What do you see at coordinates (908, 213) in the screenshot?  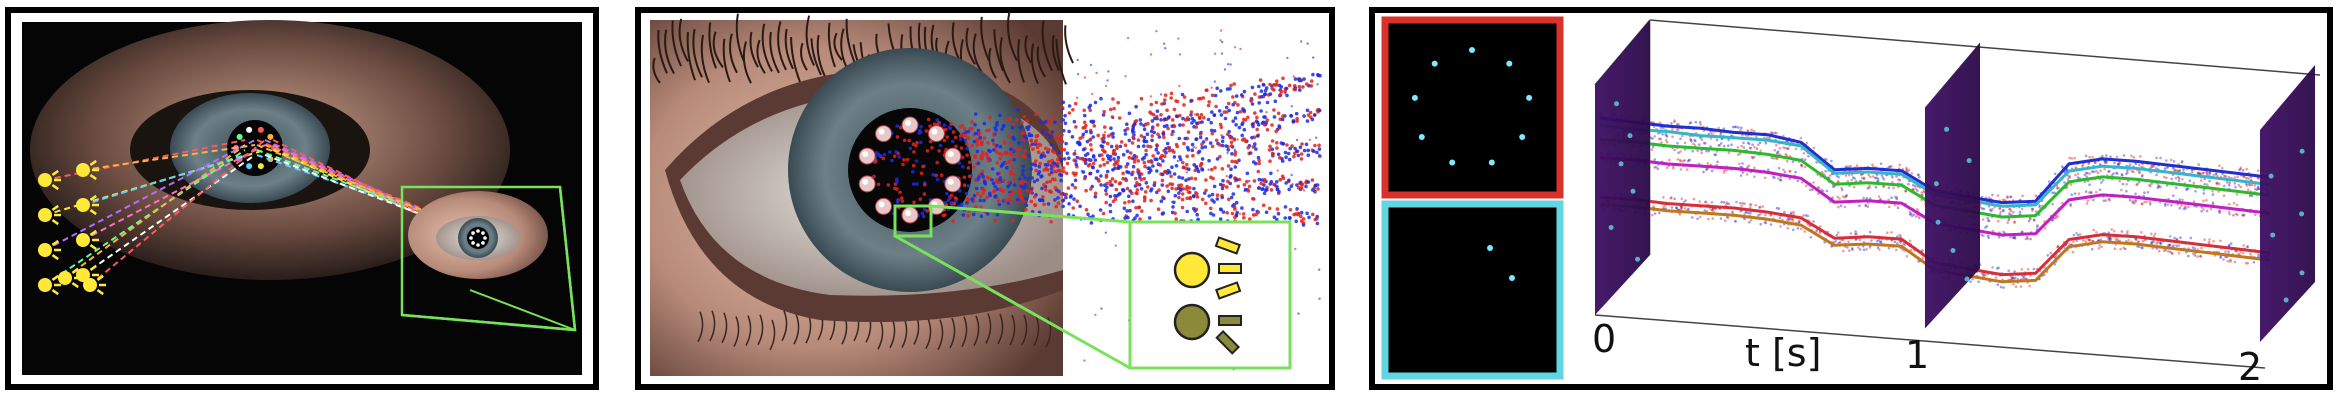 I see `glint-core` at bounding box center [908, 213].